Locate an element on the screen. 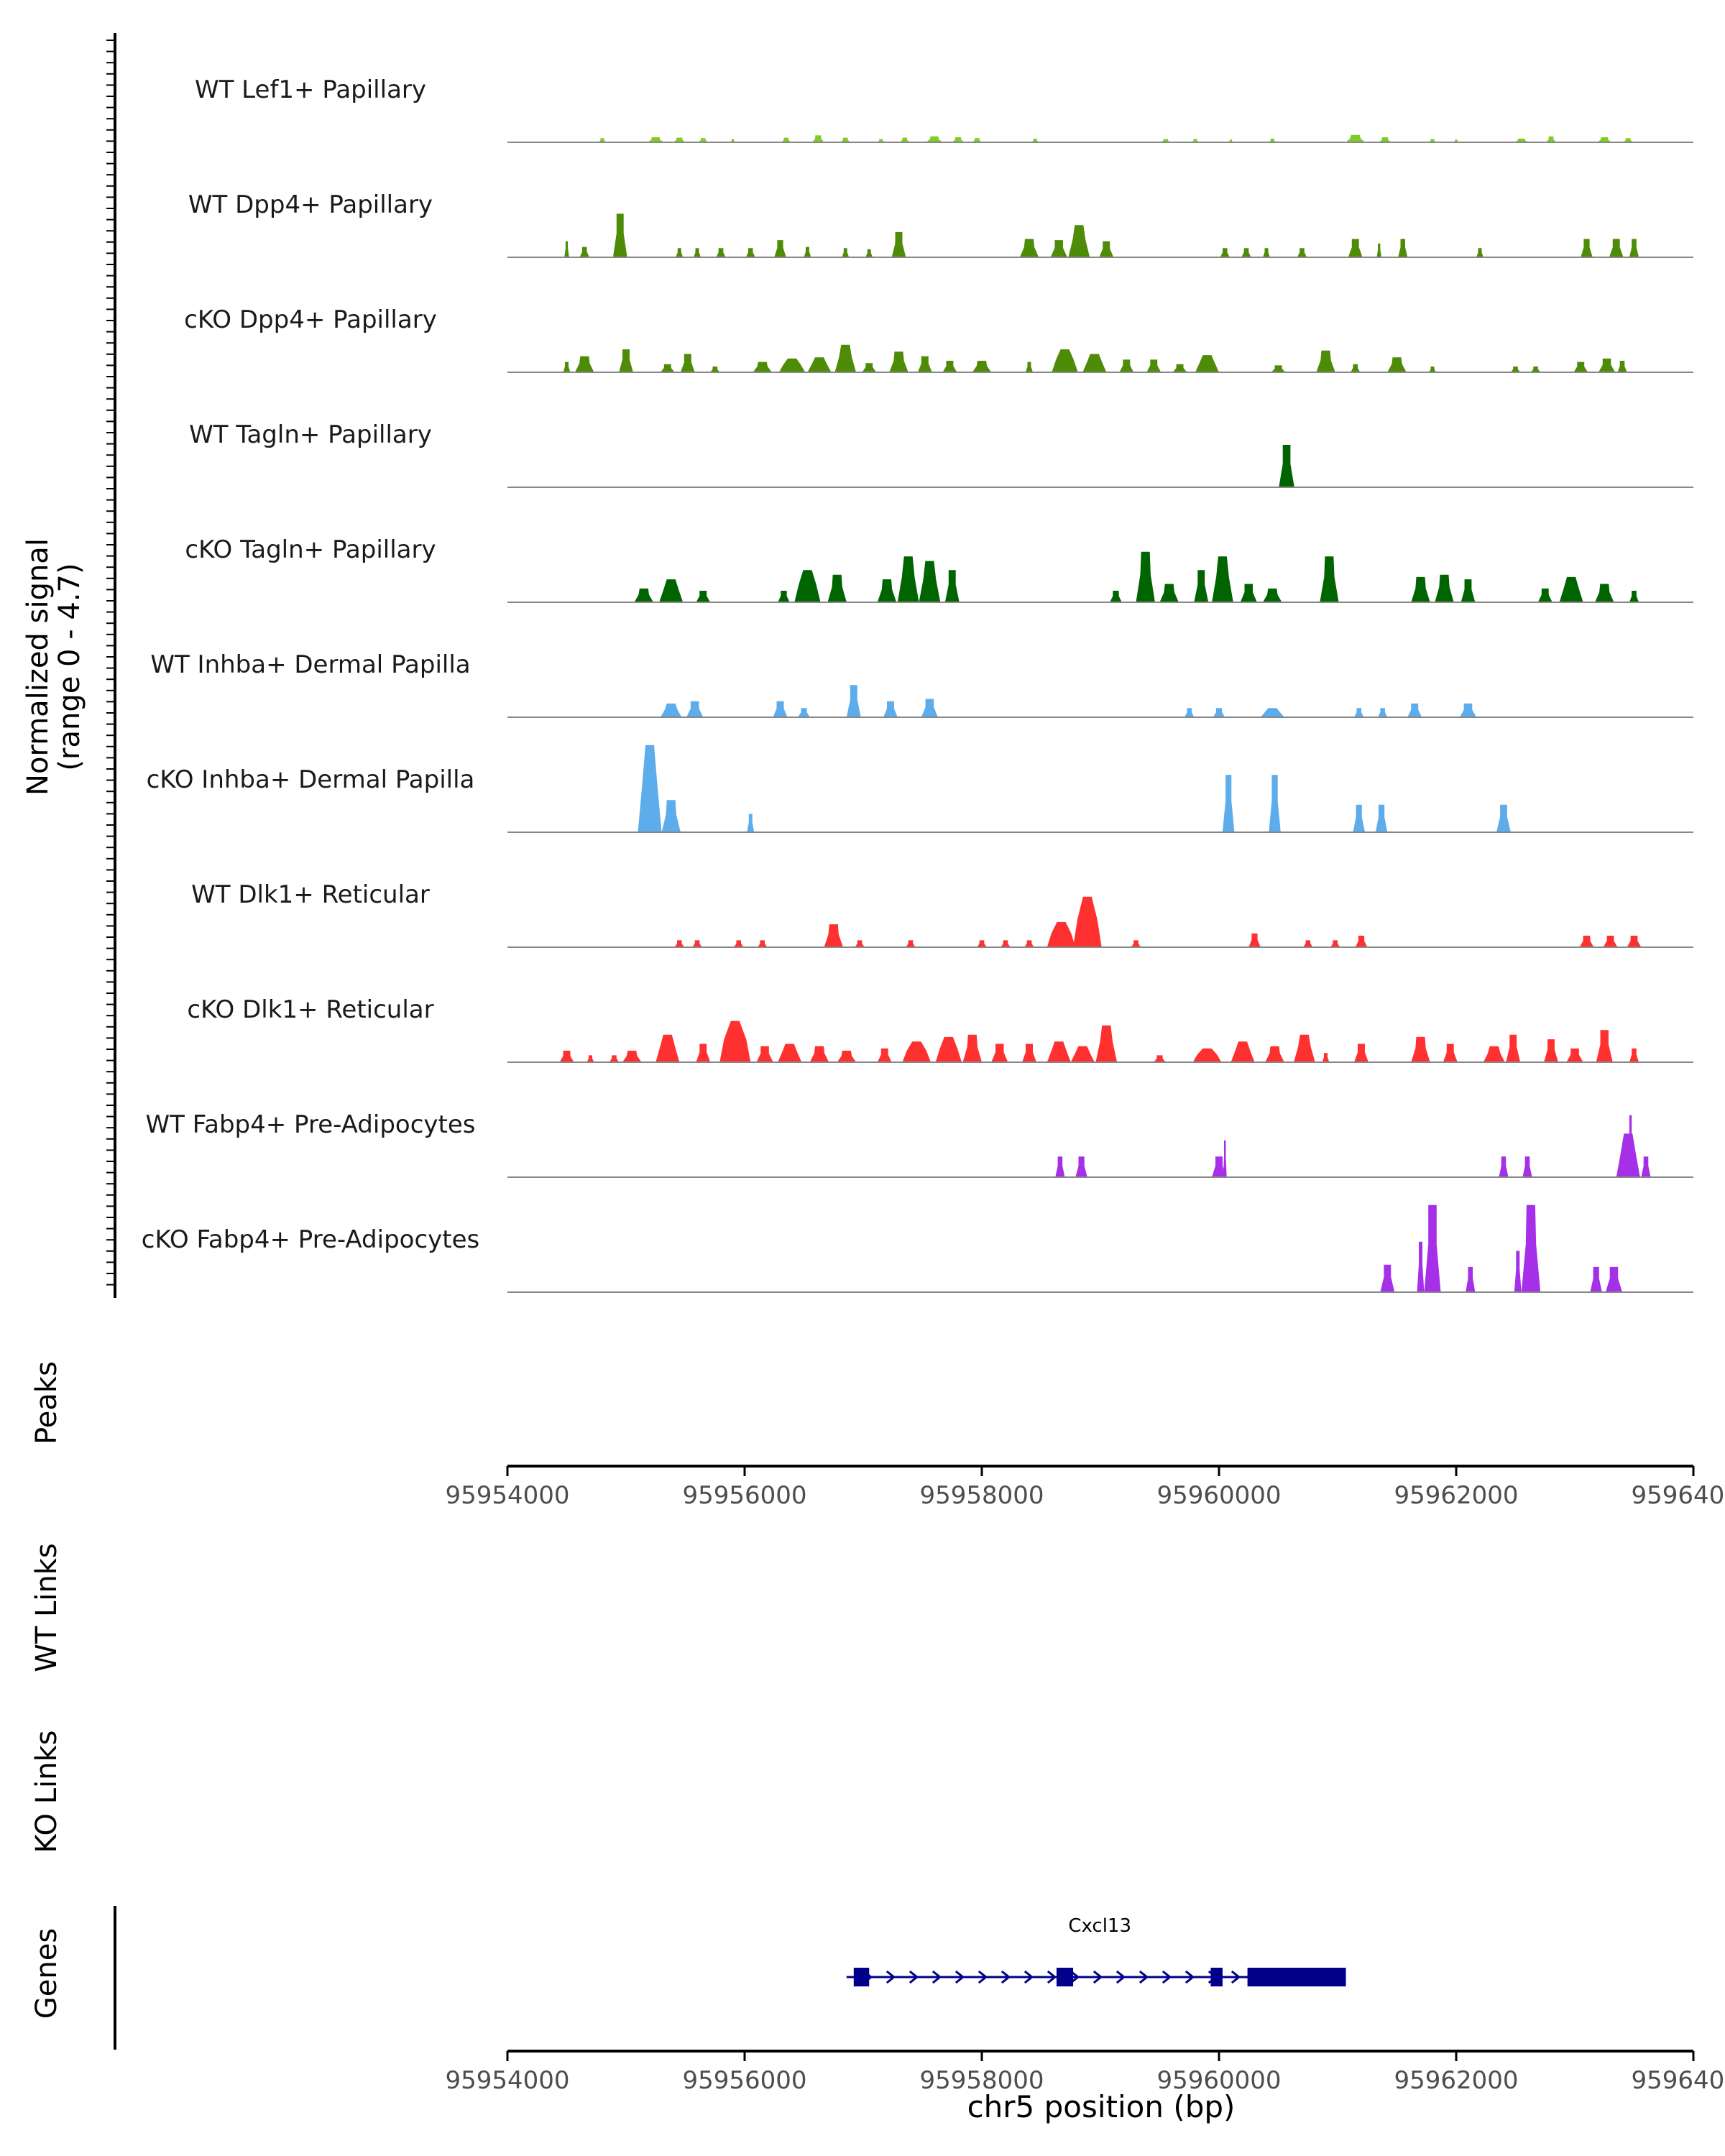  signal-axis-title: Normalized signal is located at coordinates (38, 667).